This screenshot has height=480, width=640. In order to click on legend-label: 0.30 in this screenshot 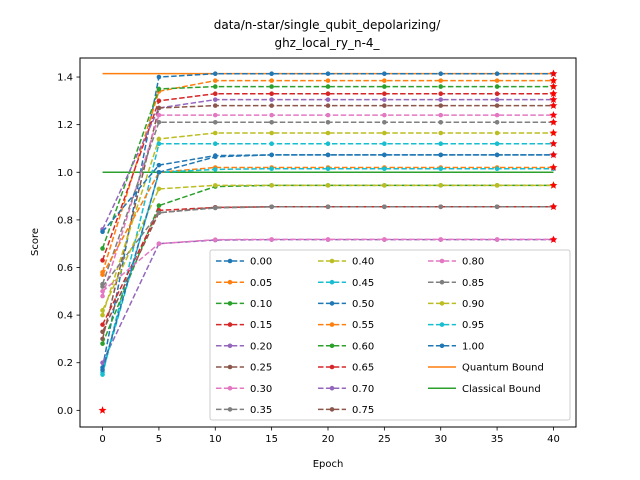, I will do `click(261, 389)`.